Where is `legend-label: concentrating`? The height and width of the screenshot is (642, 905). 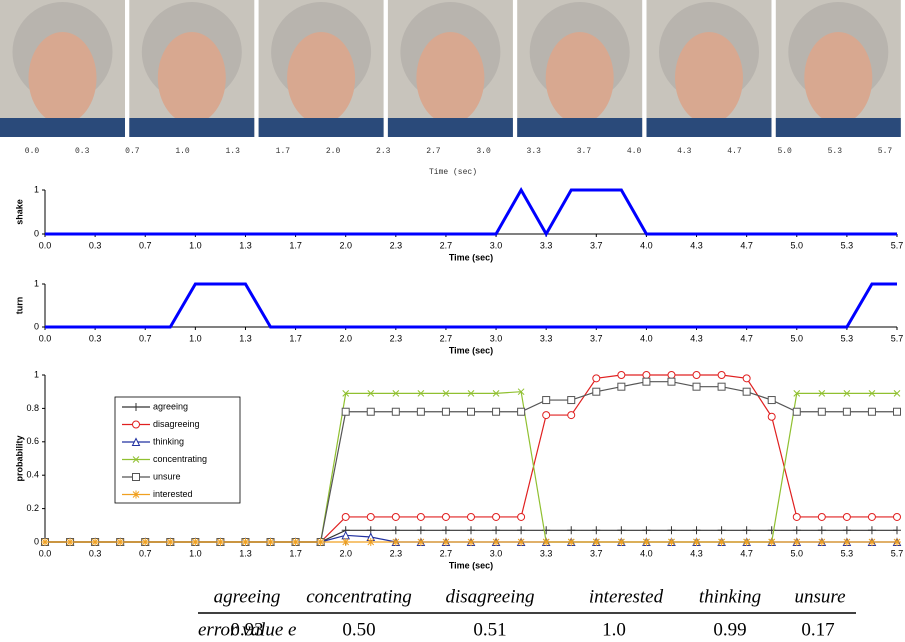
legend-label: concentrating is located at coordinates (180, 459).